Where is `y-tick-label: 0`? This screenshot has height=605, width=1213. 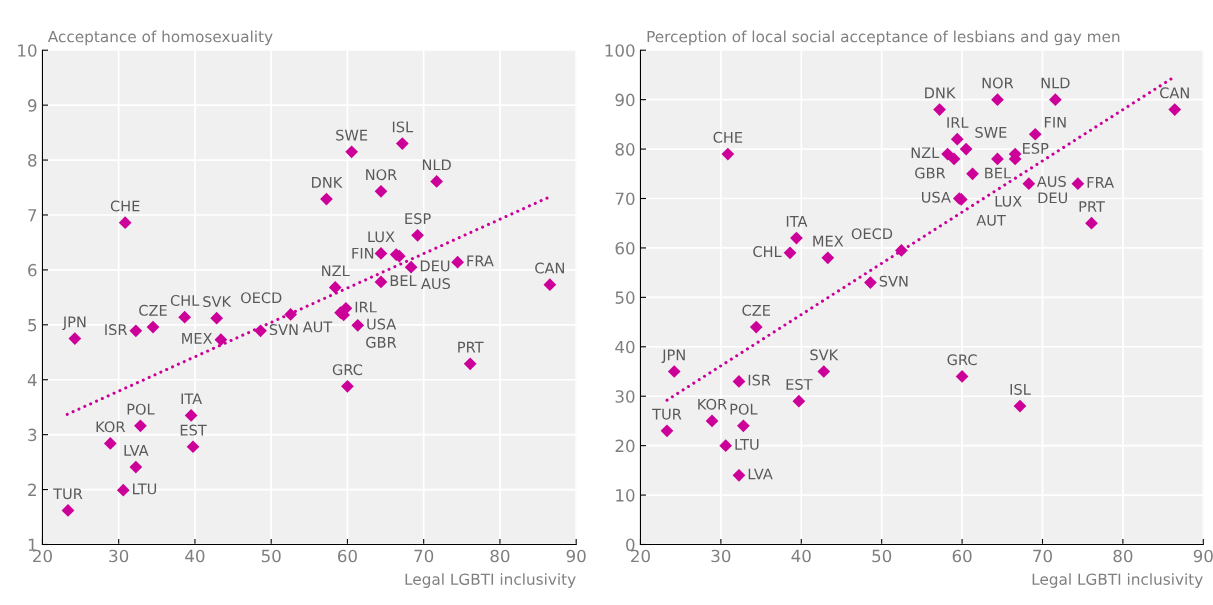
y-tick-label: 0 is located at coordinates (630, 545).